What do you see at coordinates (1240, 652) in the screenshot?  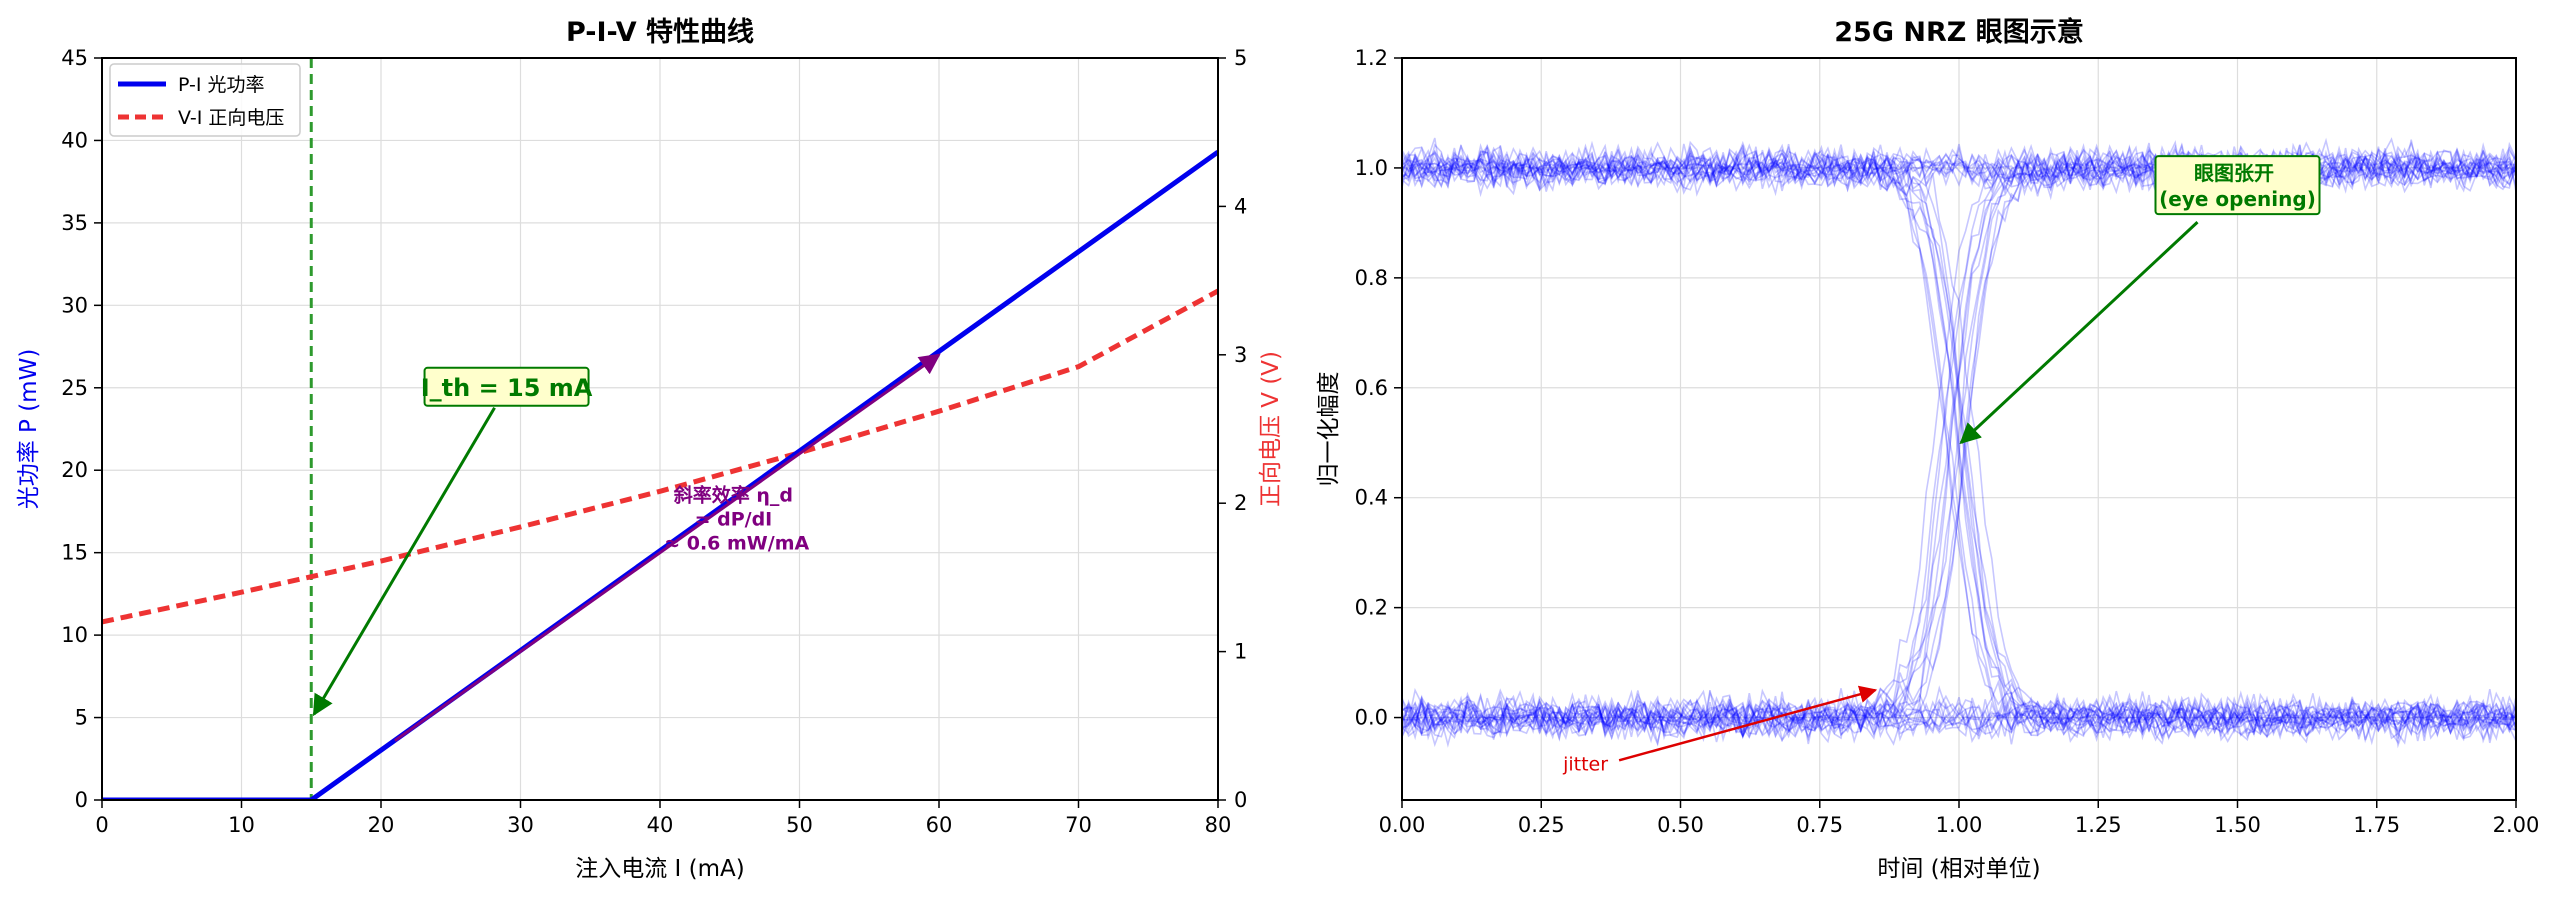 I see `piv-y2-tick-label: 1` at bounding box center [1240, 652].